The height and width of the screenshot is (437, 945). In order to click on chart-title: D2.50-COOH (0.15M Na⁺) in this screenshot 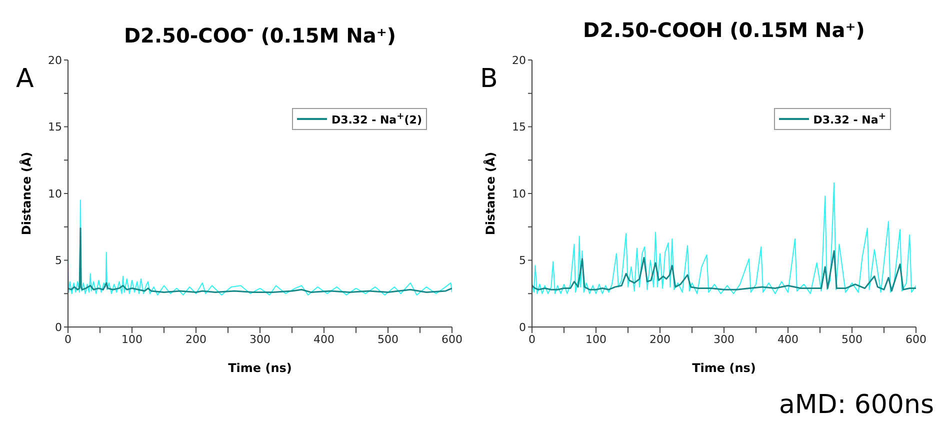, I will do `click(724, 30)`.